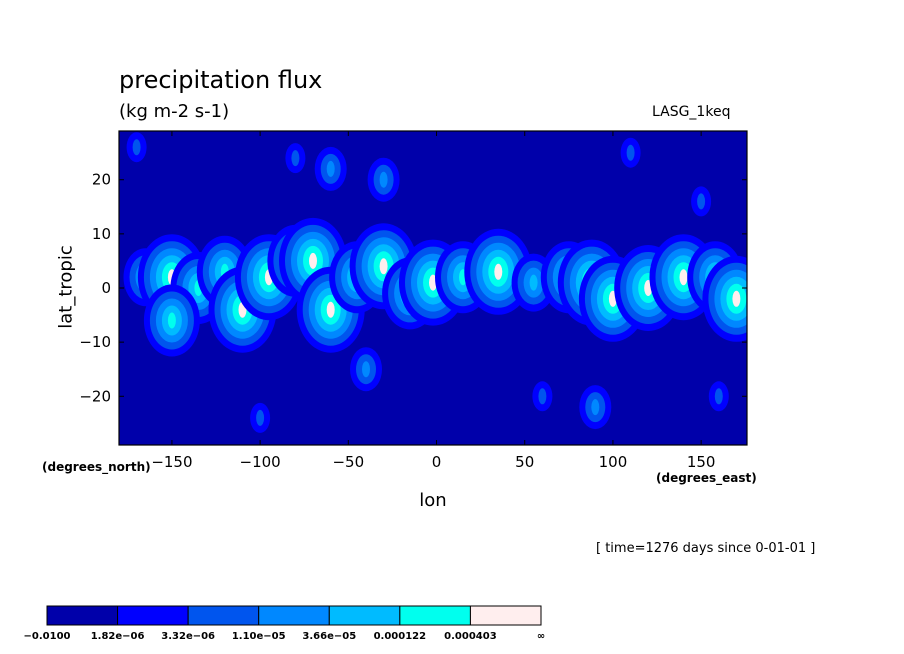  What do you see at coordinates (188, 636) in the screenshot?
I see `colorbar-level-label: 3.32e−06` at bounding box center [188, 636].